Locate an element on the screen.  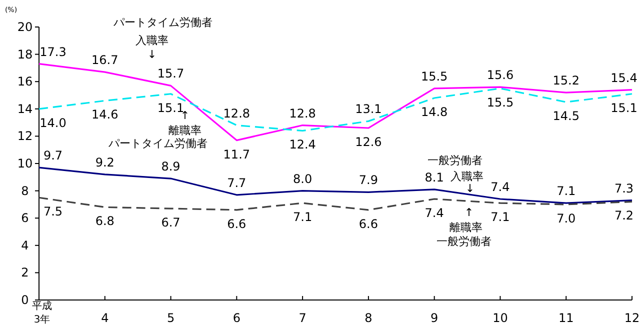
xtick: 平成 3年 is located at coordinates (42, 313).